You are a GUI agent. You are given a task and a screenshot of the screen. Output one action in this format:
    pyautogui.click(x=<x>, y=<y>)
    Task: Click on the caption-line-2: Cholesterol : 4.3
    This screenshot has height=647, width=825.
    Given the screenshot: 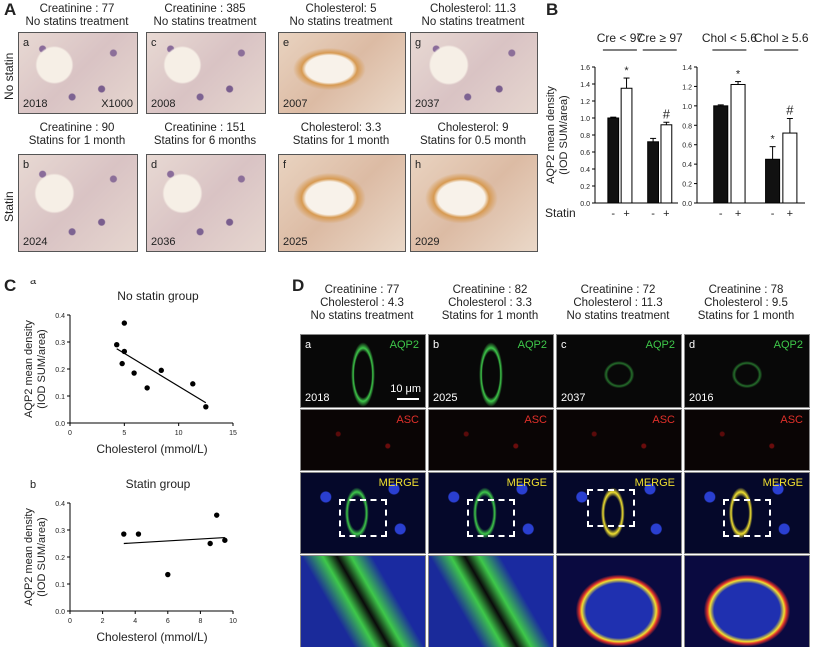 What is the action you would take?
    pyautogui.click(x=362, y=303)
    